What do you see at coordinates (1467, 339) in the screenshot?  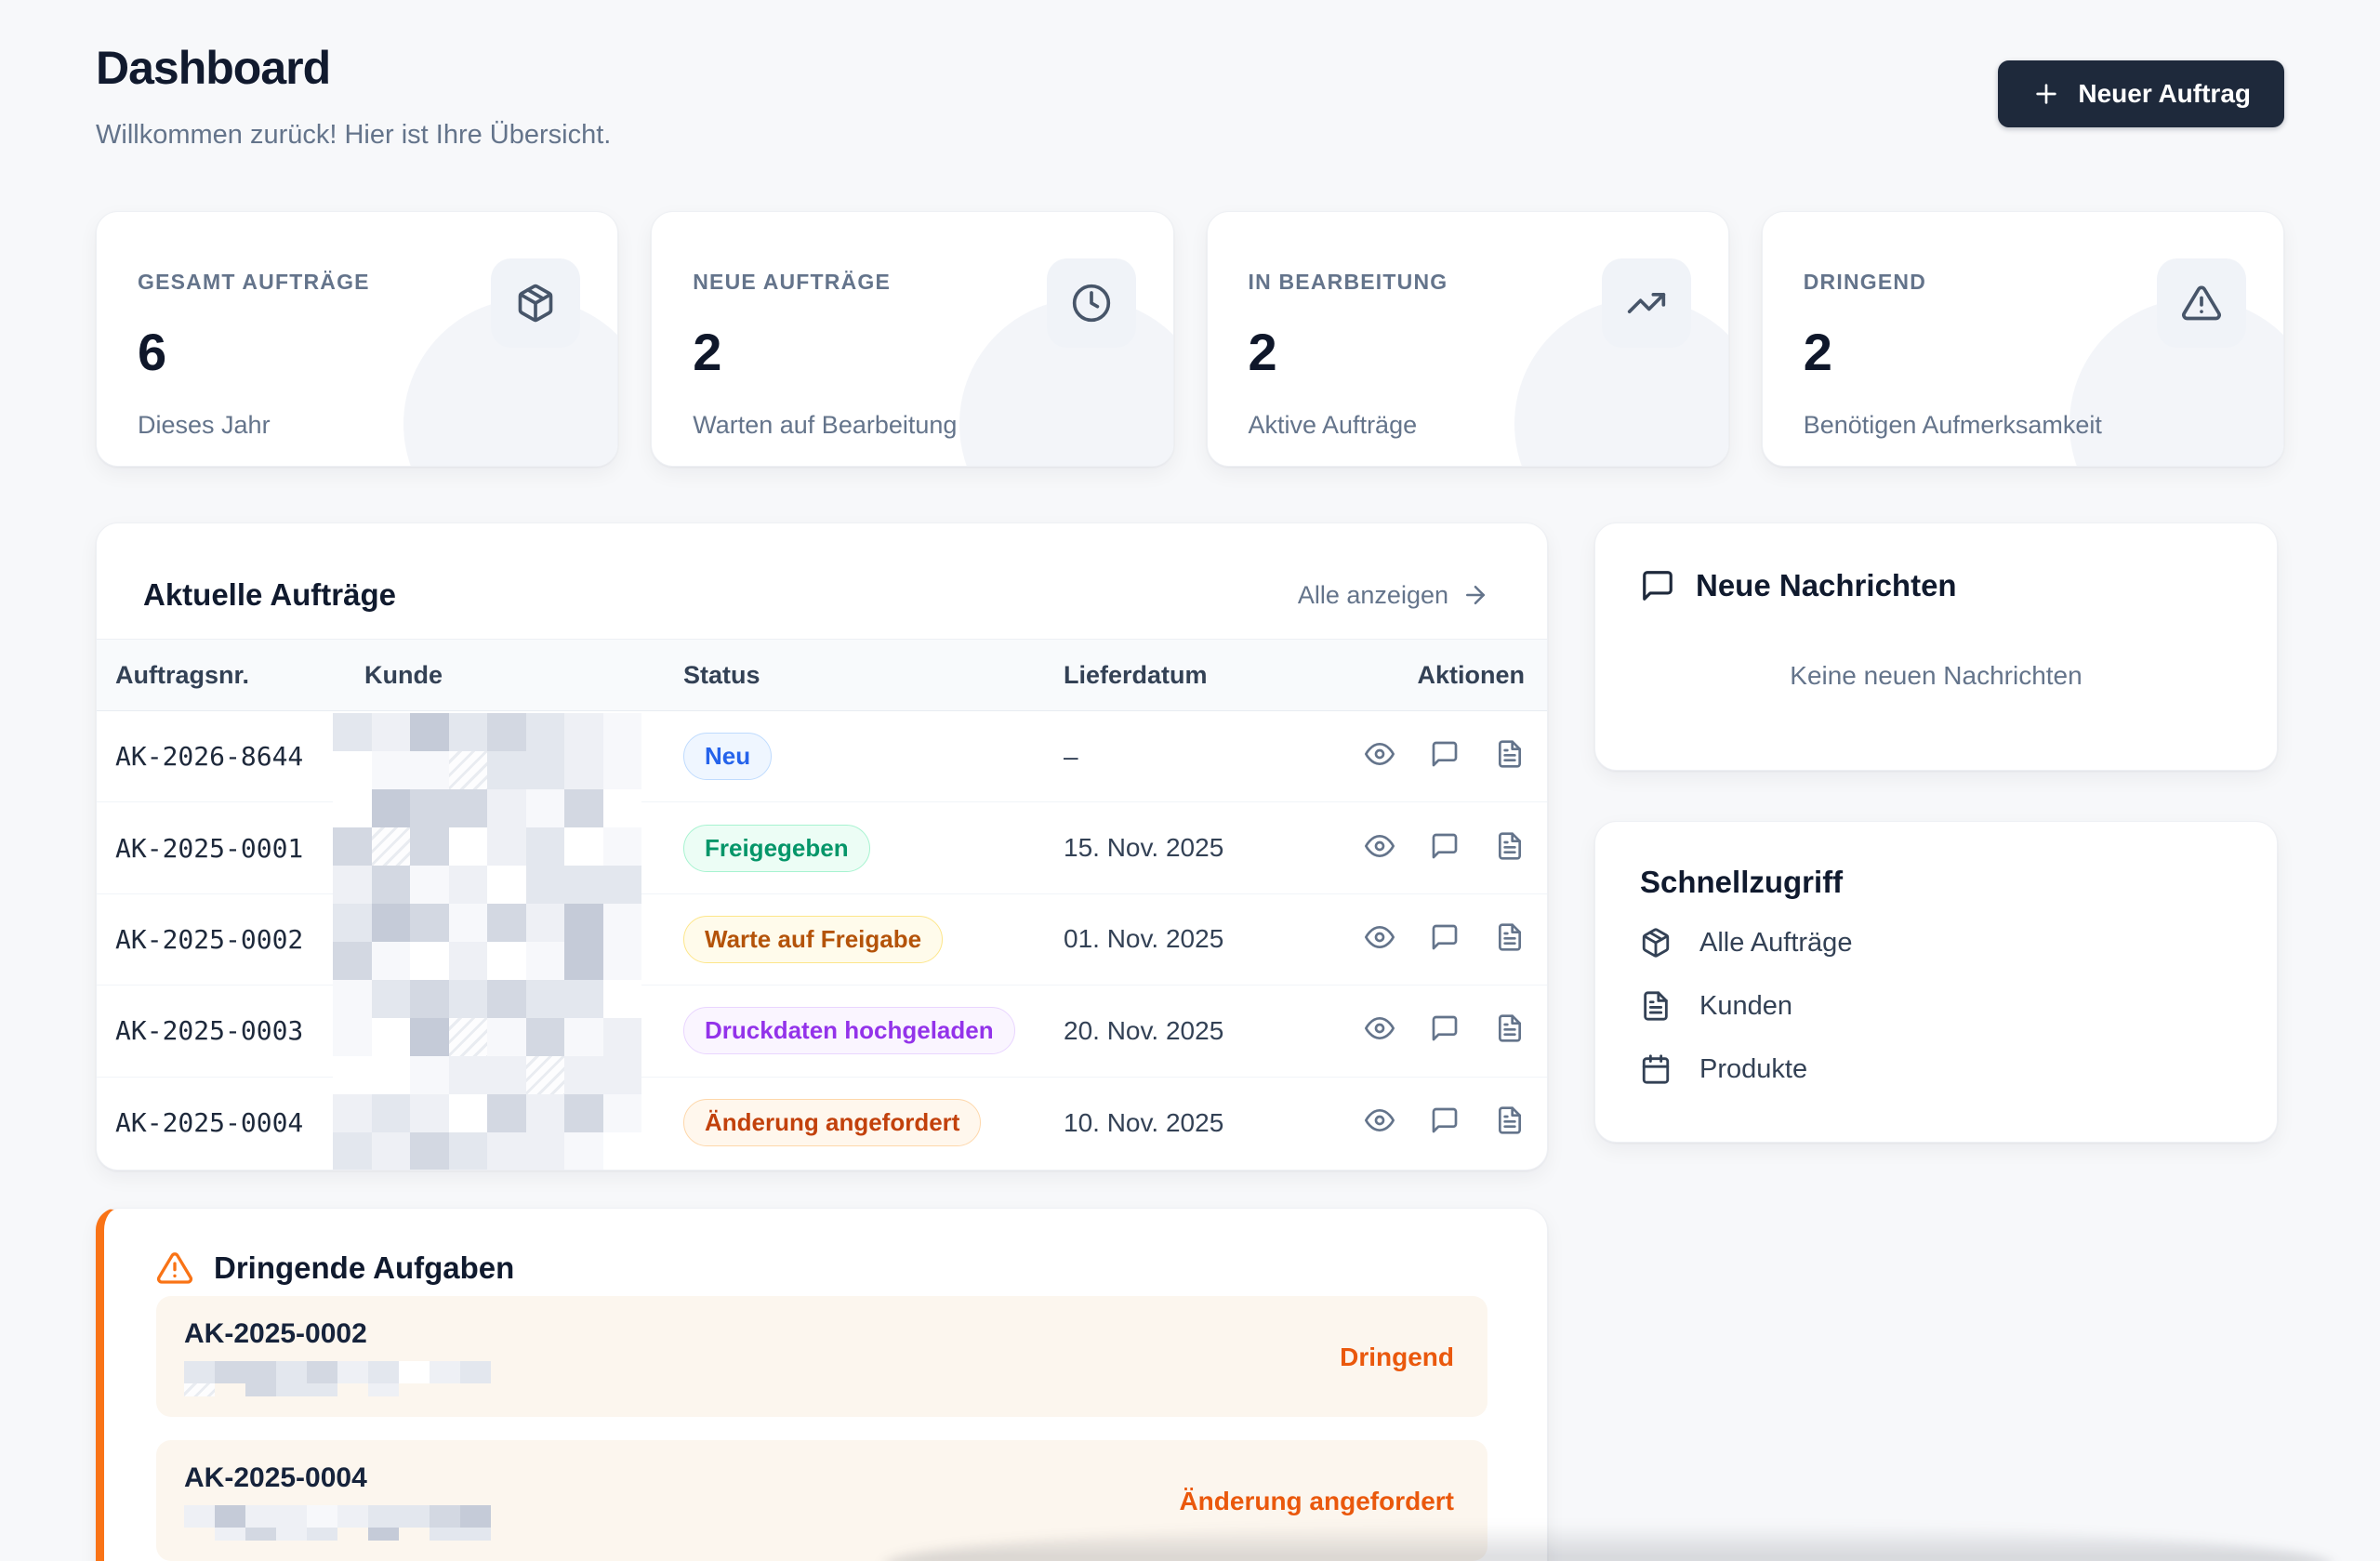 I see `stat-card: IN BEARBEITUNG 2 Aktive Aufträge` at bounding box center [1467, 339].